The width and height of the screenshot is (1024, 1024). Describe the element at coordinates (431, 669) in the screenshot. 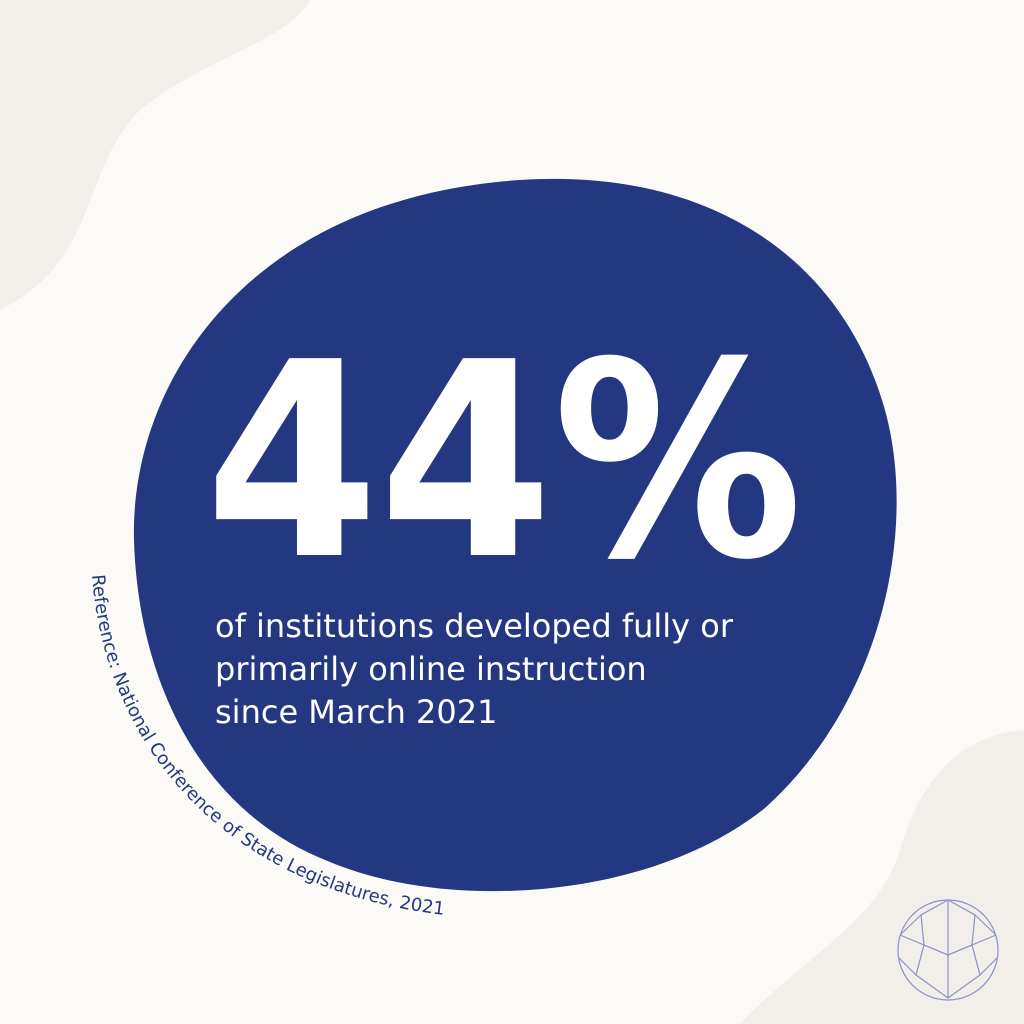

I see `description-line: primarily online instruction` at that location.